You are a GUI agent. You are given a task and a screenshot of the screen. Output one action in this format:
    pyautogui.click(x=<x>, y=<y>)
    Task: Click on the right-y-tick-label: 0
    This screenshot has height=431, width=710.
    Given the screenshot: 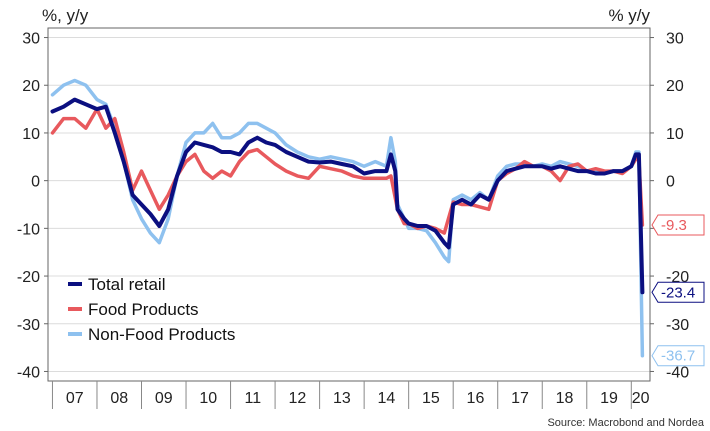 What is the action you would take?
    pyautogui.click(x=670, y=182)
    